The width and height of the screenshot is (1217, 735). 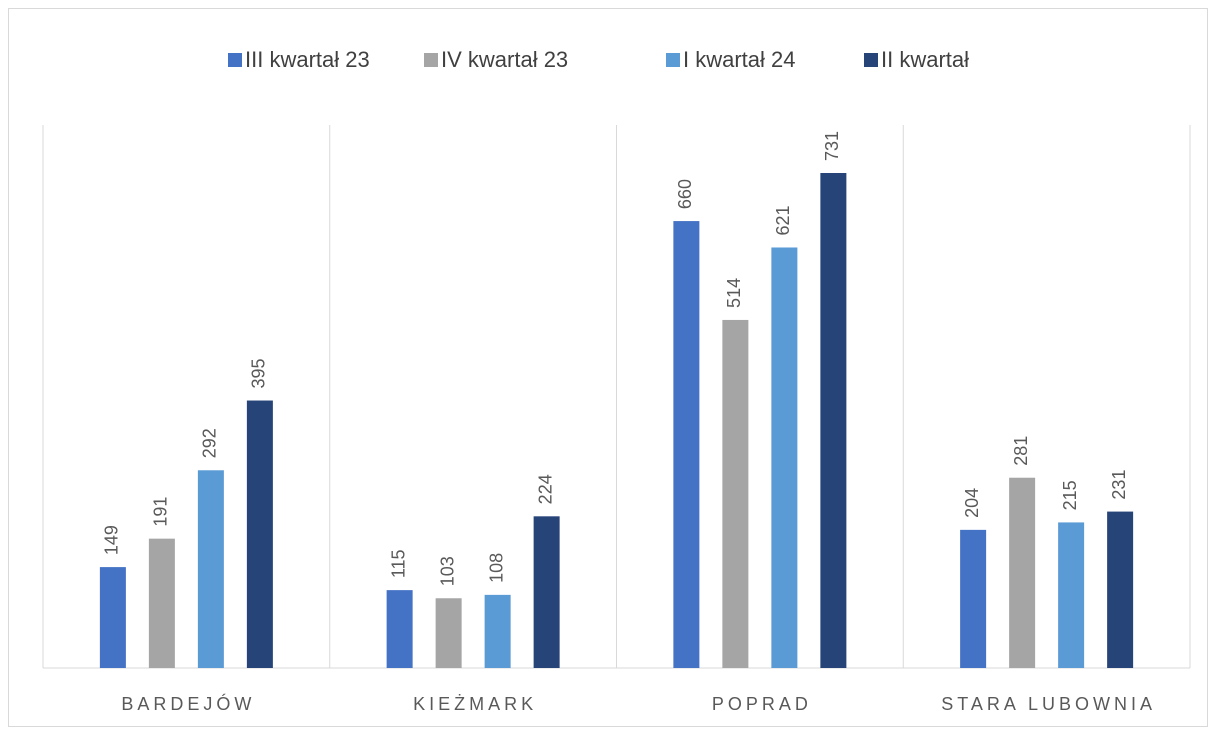 What do you see at coordinates (832, 146) in the screenshot?
I see `data-label: 731` at bounding box center [832, 146].